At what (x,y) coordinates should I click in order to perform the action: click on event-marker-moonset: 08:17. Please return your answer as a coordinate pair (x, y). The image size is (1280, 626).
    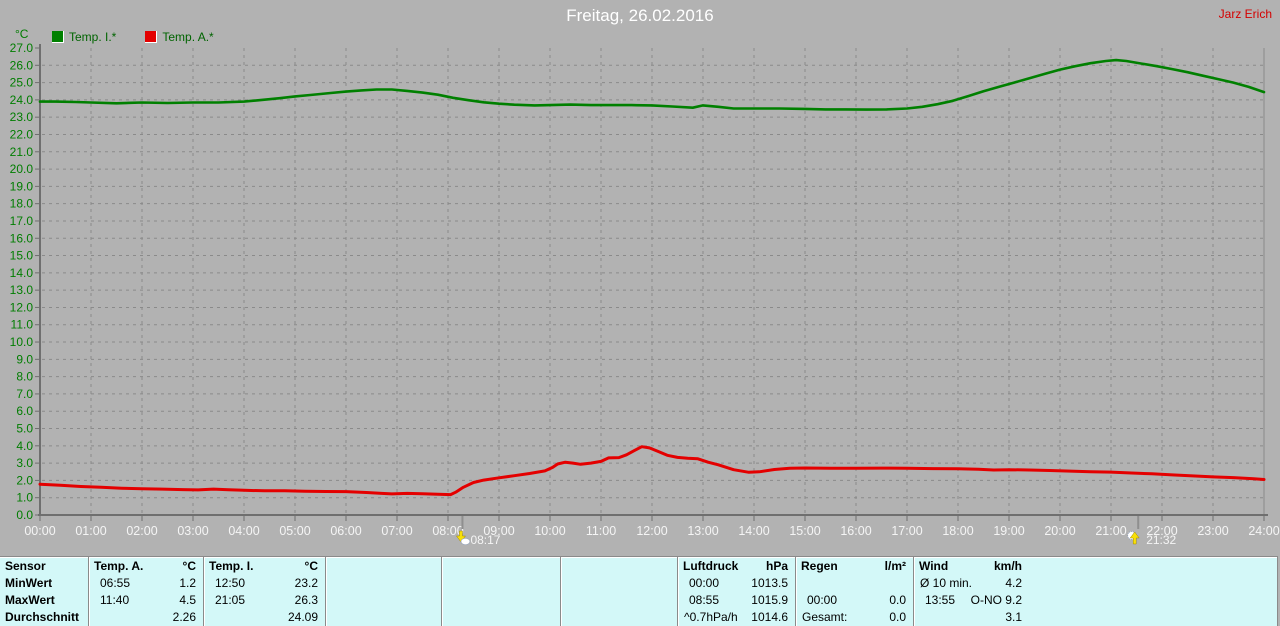
    Looking at the image, I should click on (478, 531).